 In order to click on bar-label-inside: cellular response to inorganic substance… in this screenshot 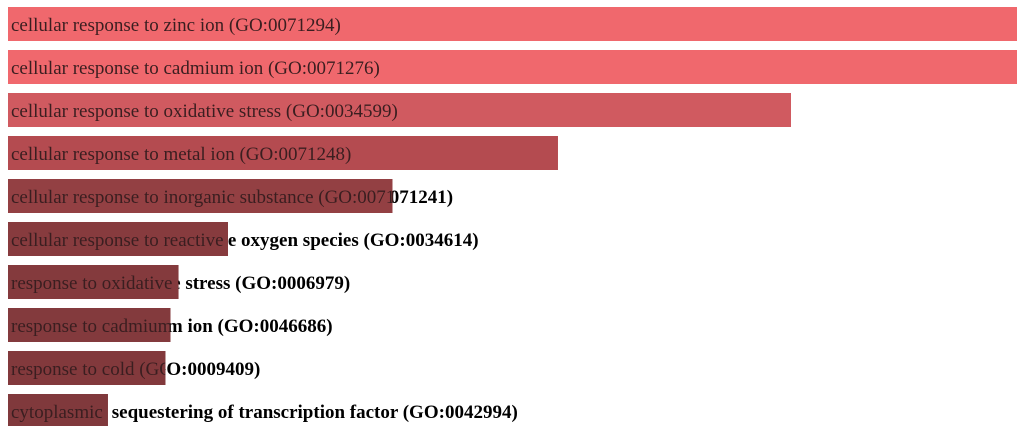, I will do `click(220, 197)`.